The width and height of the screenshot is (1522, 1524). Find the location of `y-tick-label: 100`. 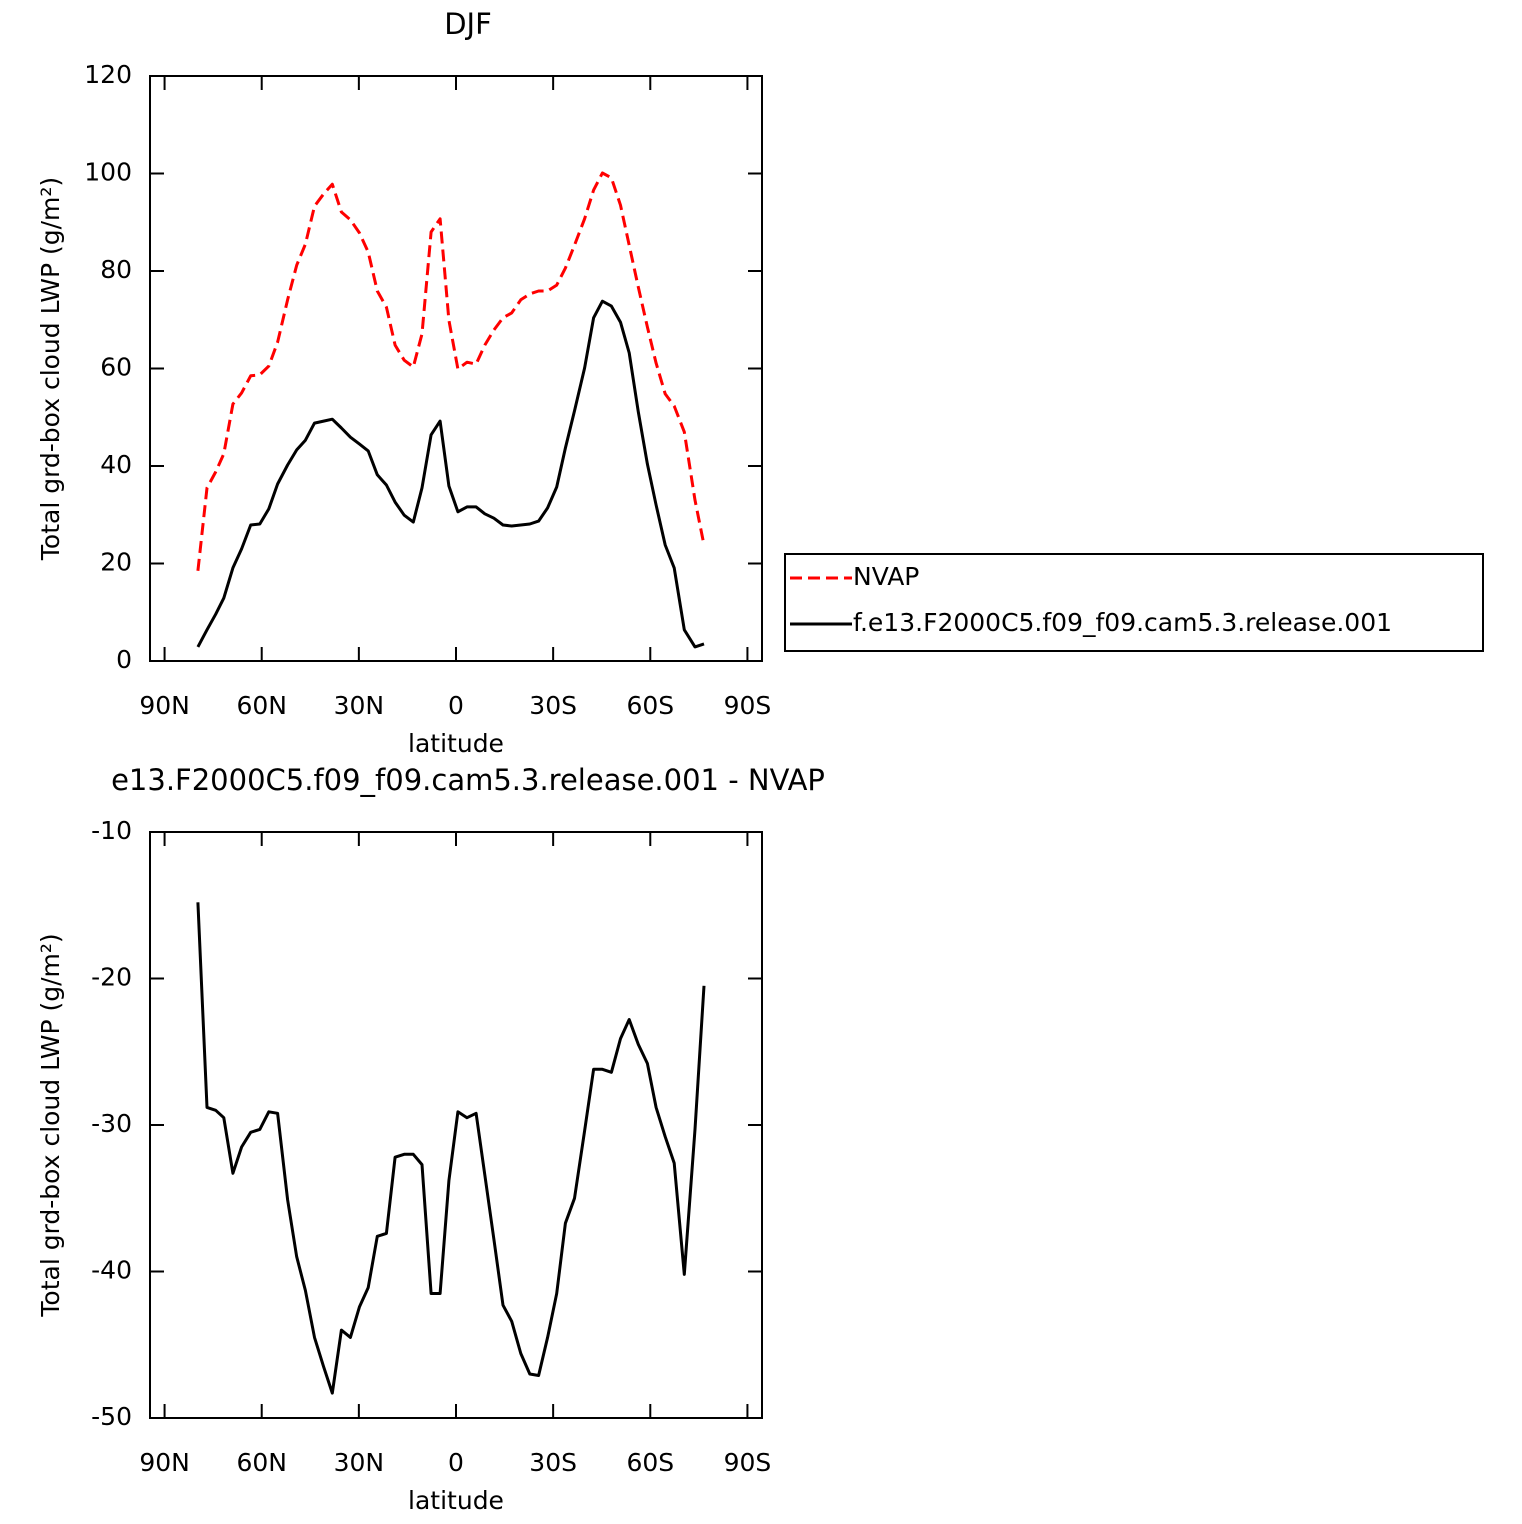

y-tick-label: 100 is located at coordinates (108, 172).